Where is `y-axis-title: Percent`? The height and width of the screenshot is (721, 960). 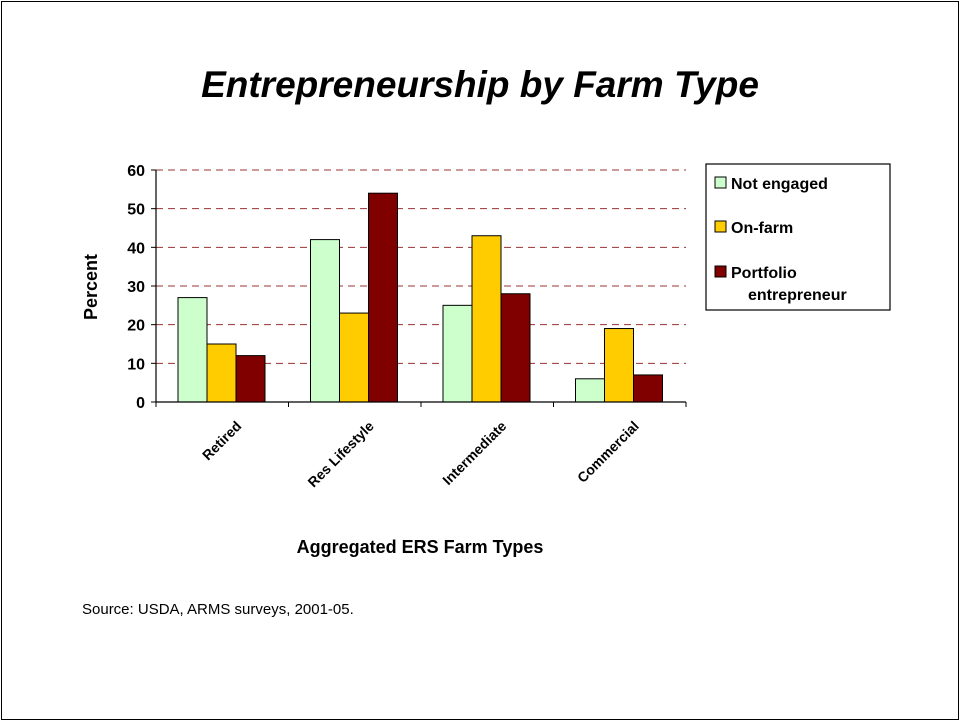
y-axis-title: Percent is located at coordinates (91, 287).